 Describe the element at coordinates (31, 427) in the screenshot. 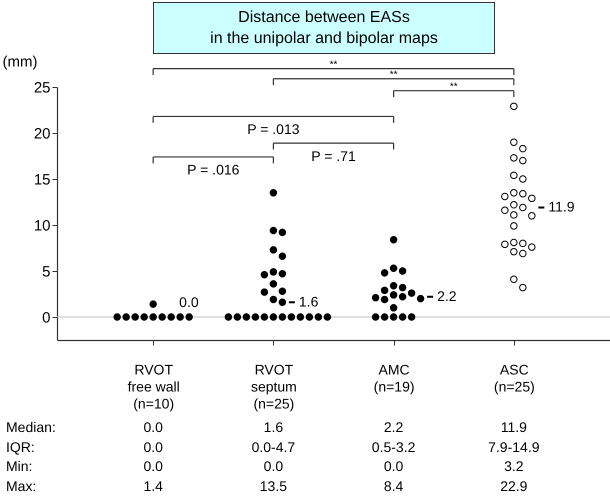

I see `text: Median:` at that location.